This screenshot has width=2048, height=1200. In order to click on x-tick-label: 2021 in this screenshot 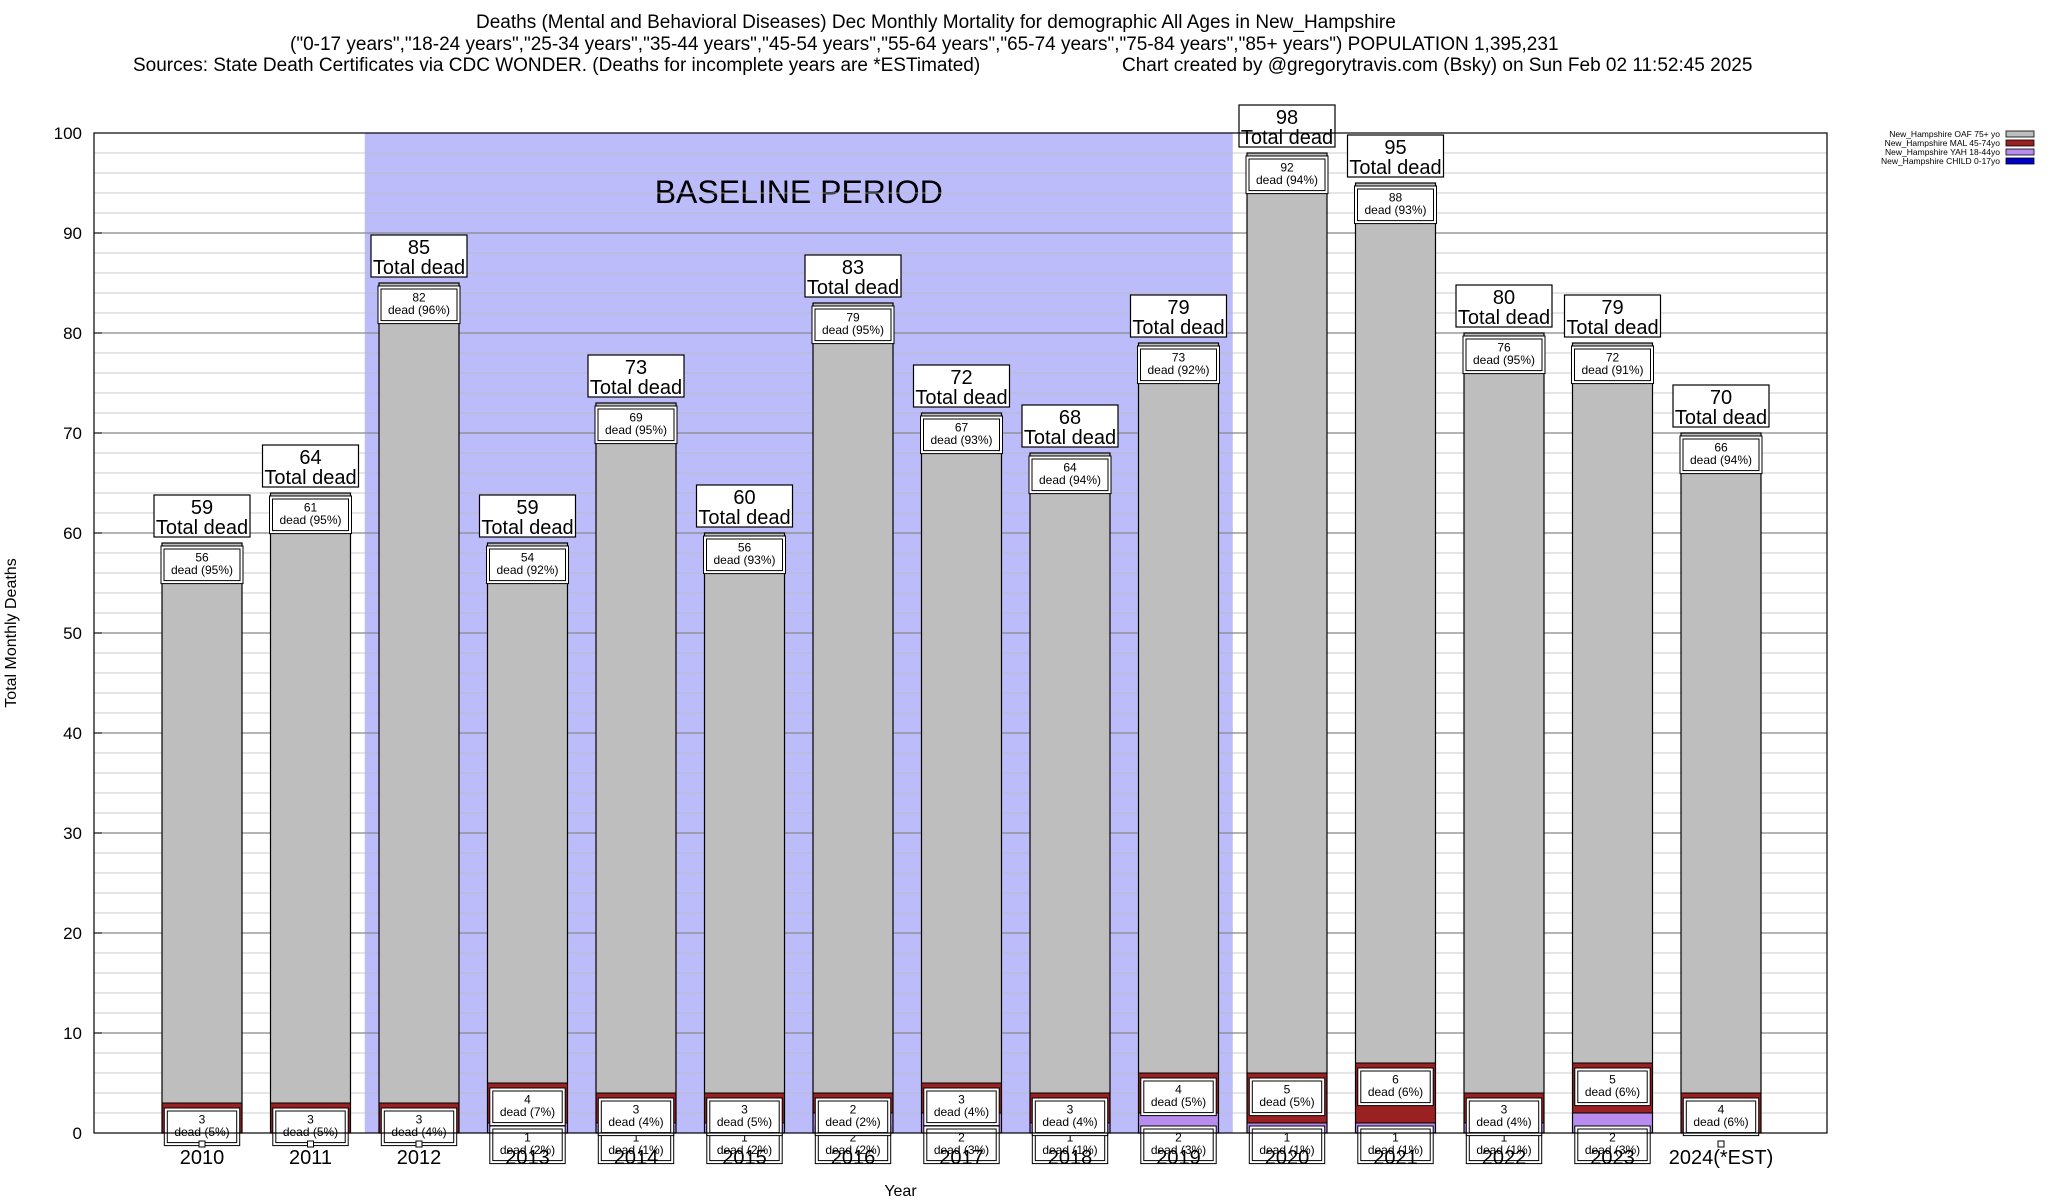, I will do `click(1395, 1158)`.